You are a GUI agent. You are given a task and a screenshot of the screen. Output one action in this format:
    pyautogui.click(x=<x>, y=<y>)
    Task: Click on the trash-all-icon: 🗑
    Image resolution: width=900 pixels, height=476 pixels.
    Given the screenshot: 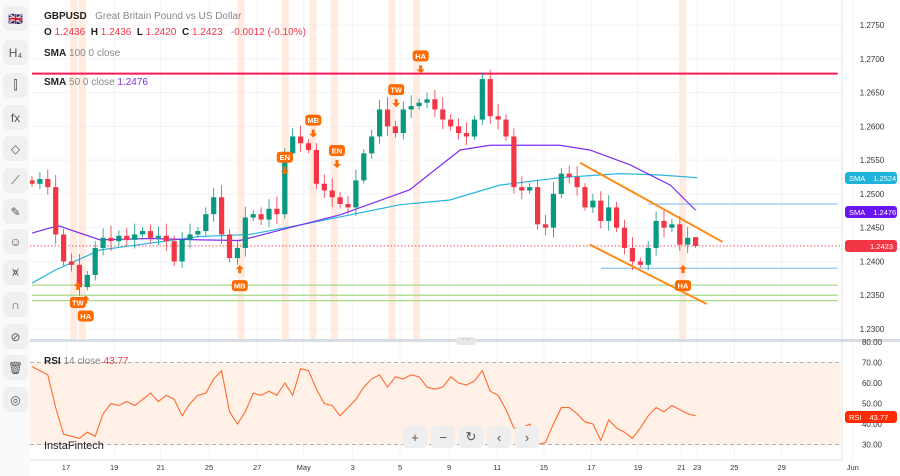 What is the action you would take?
    pyautogui.click(x=15, y=367)
    